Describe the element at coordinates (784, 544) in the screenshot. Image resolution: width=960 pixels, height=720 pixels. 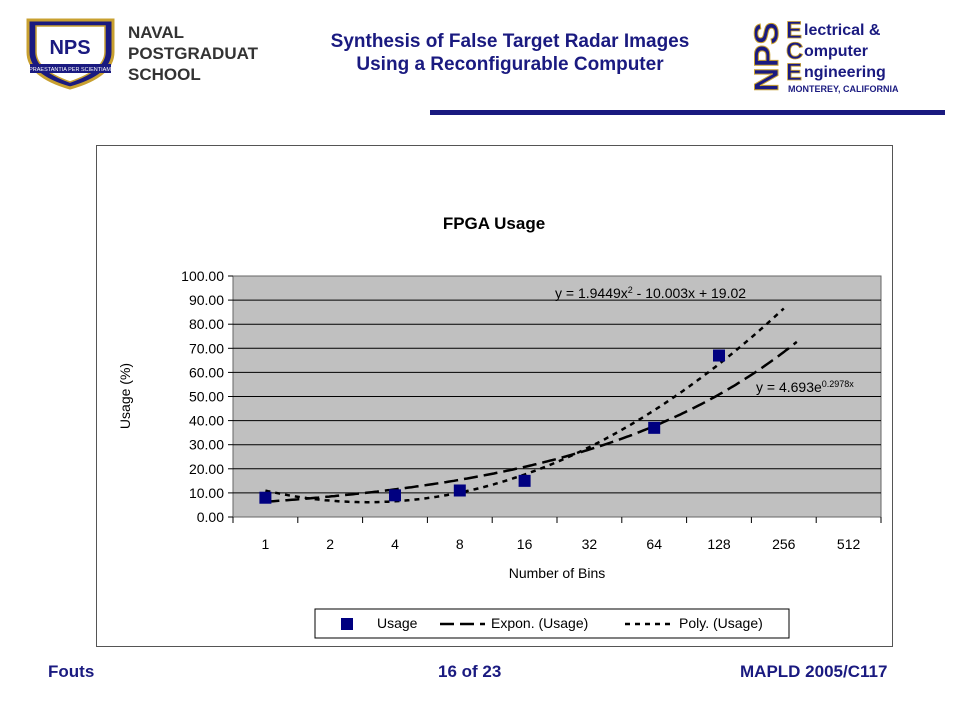
I see `x-tick-label: 256` at that location.